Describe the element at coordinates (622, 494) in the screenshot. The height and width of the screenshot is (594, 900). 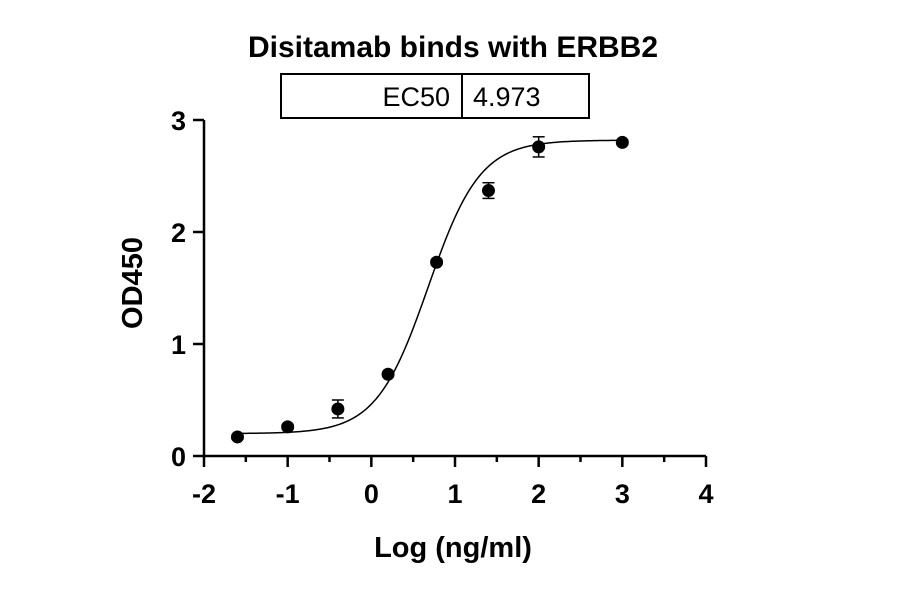
I see `x-tick-label: 3` at that location.